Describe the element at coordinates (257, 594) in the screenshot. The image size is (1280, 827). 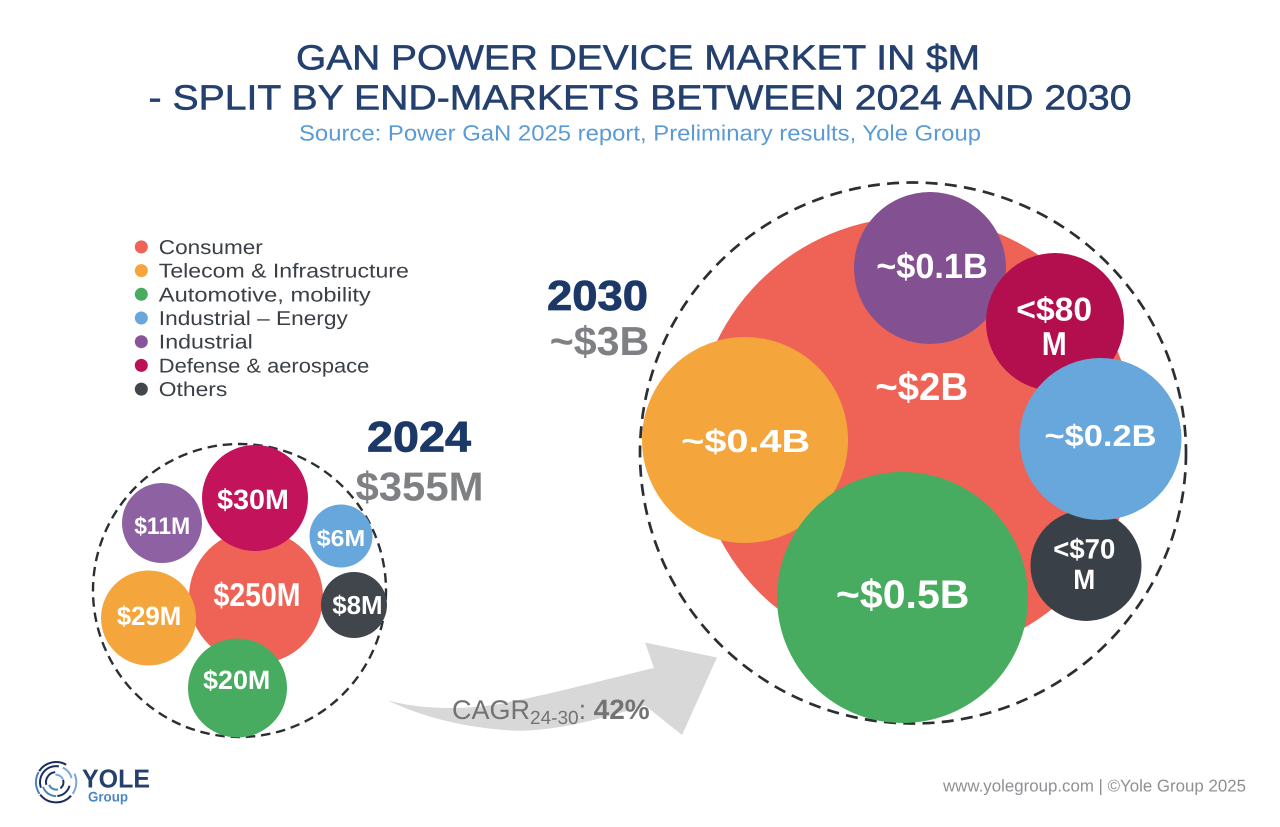
I see `svg-text: $250M` at that location.